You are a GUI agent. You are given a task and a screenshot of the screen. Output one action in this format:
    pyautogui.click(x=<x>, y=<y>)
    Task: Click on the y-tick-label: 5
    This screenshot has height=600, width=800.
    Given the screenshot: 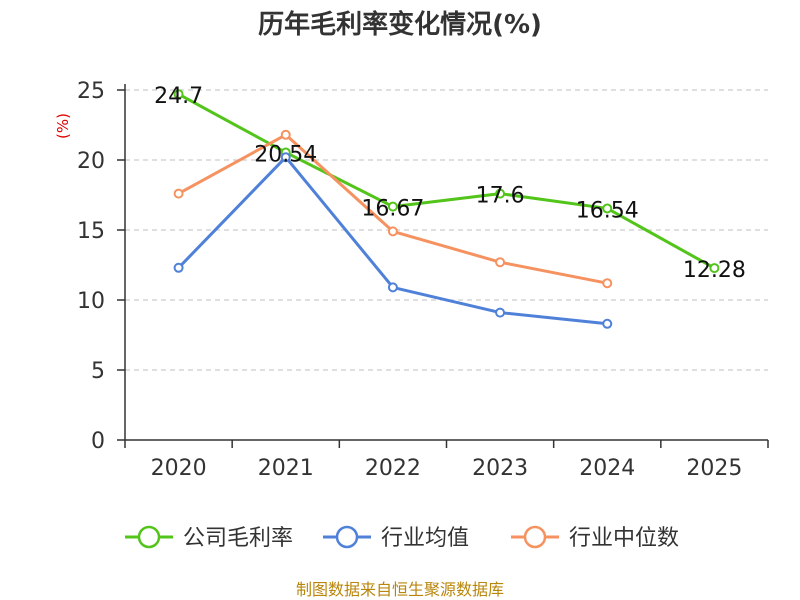 What is the action you would take?
    pyautogui.click(x=98, y=371)
    